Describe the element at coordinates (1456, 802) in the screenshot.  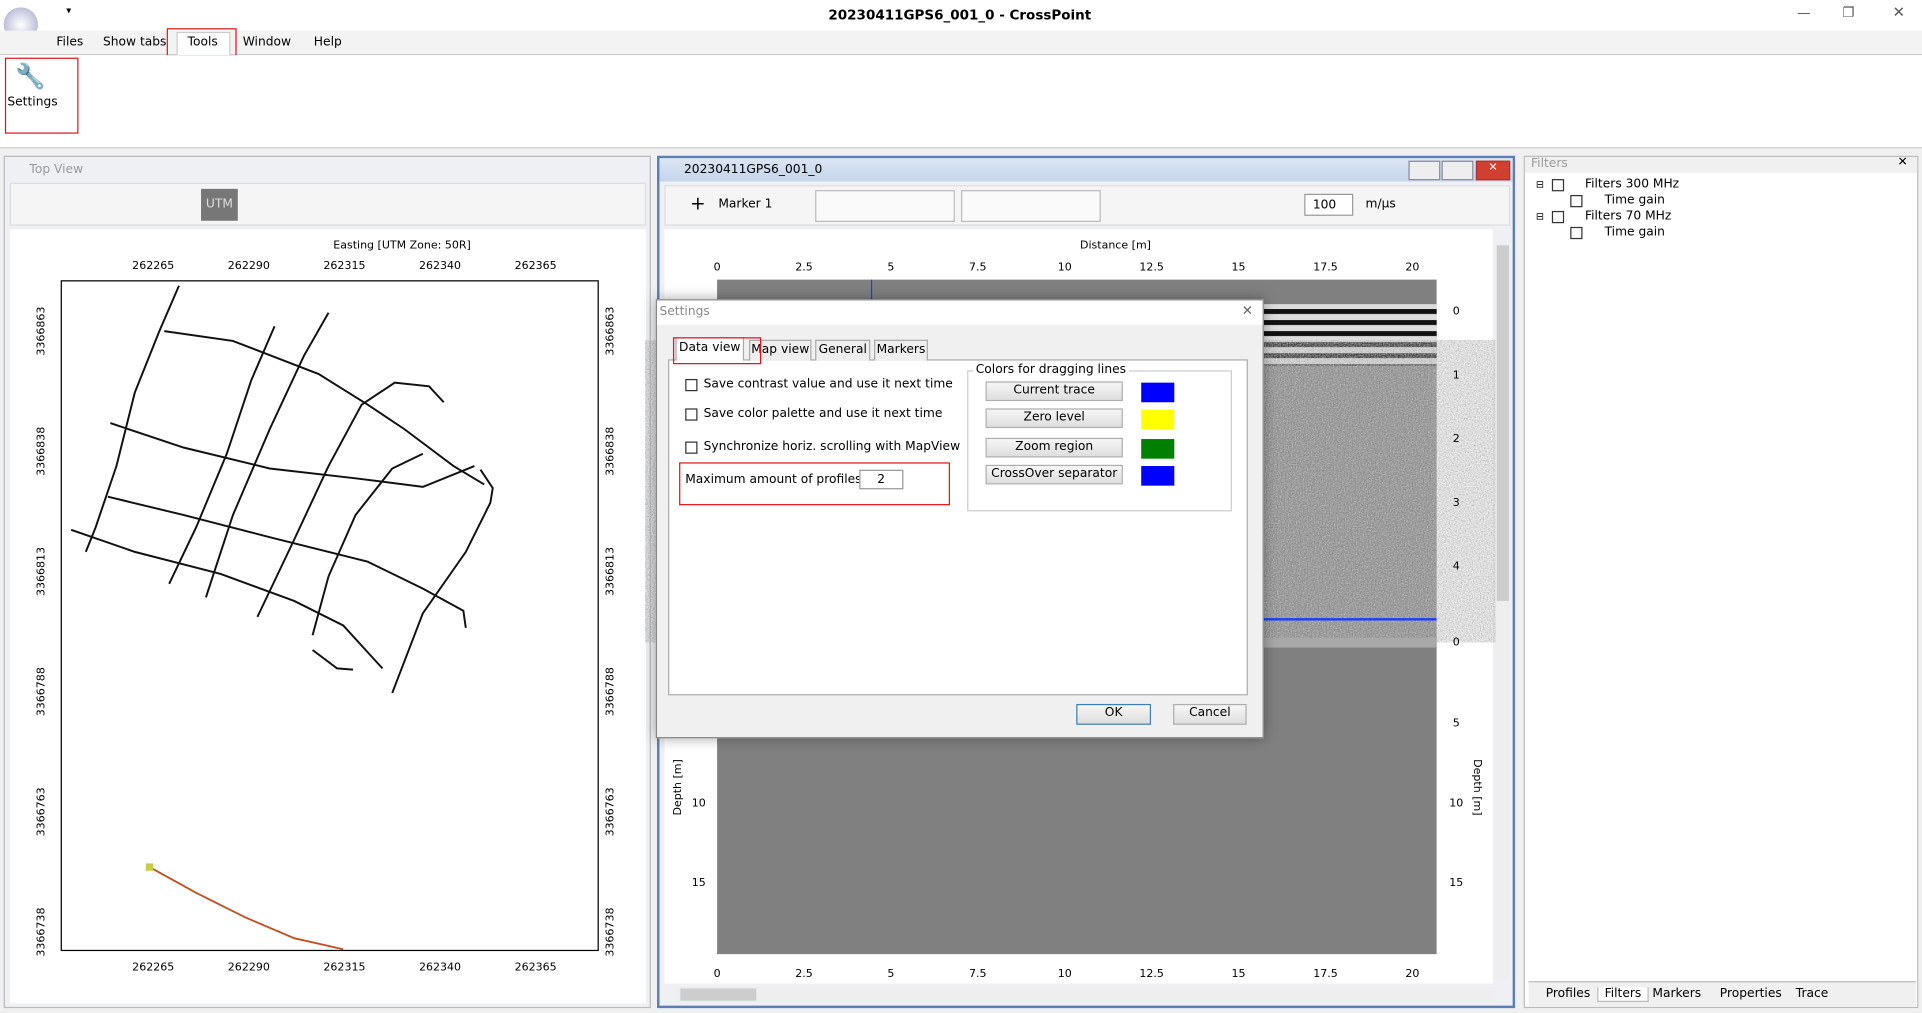
I see `y-tick-label: 10` at that location.